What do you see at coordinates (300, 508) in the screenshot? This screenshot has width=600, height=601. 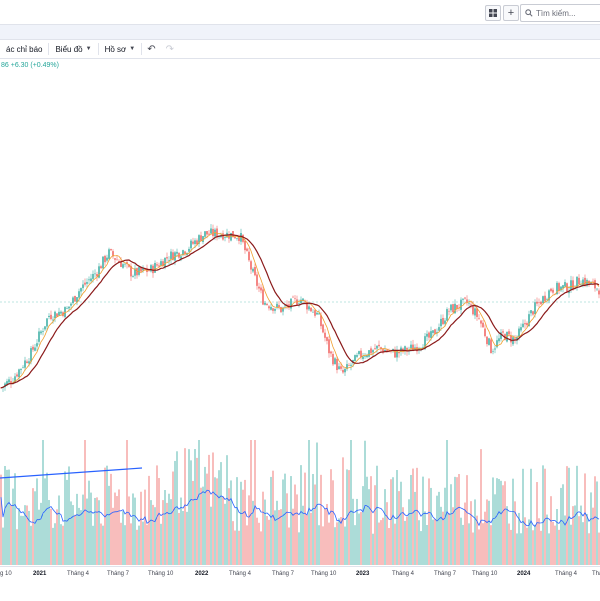 I see `volume-moving-average-line` at bounding box center [300, 508].